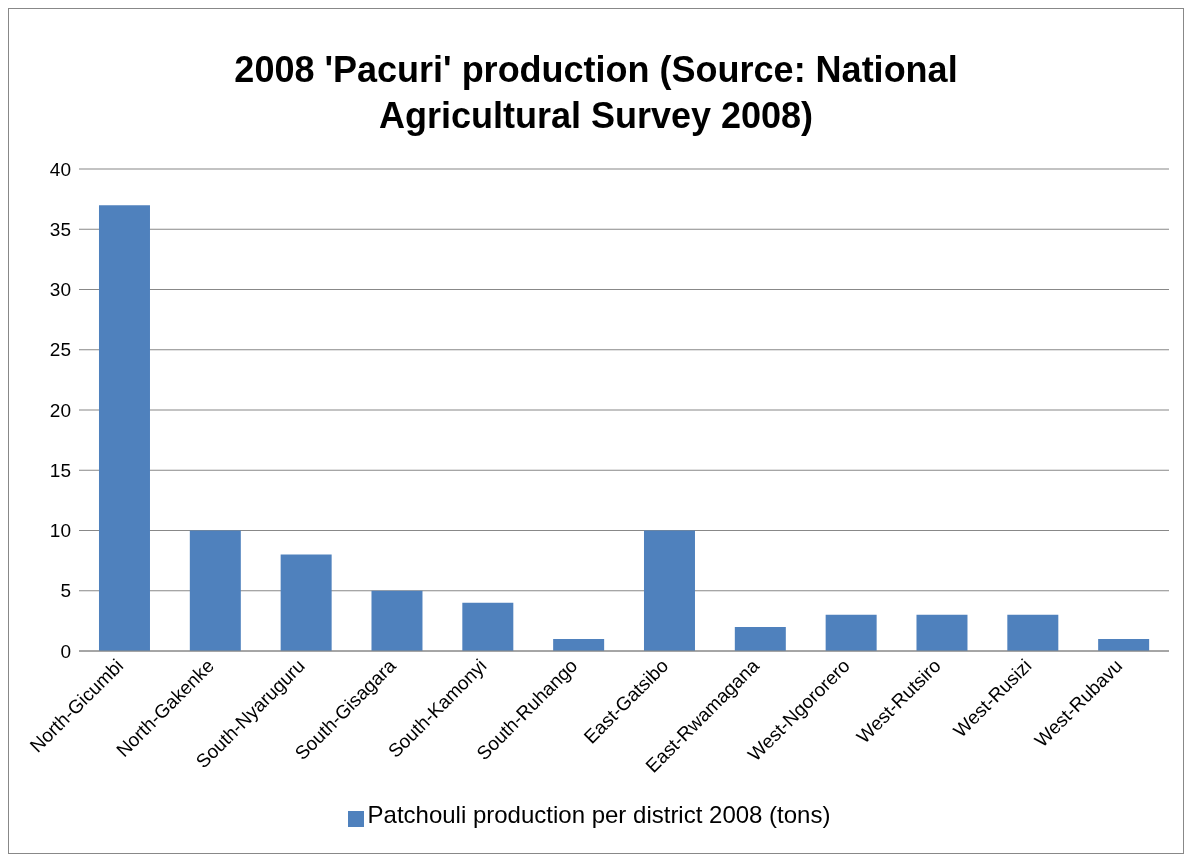  I want to click on y-tick-label: 15, so click(60, 470).